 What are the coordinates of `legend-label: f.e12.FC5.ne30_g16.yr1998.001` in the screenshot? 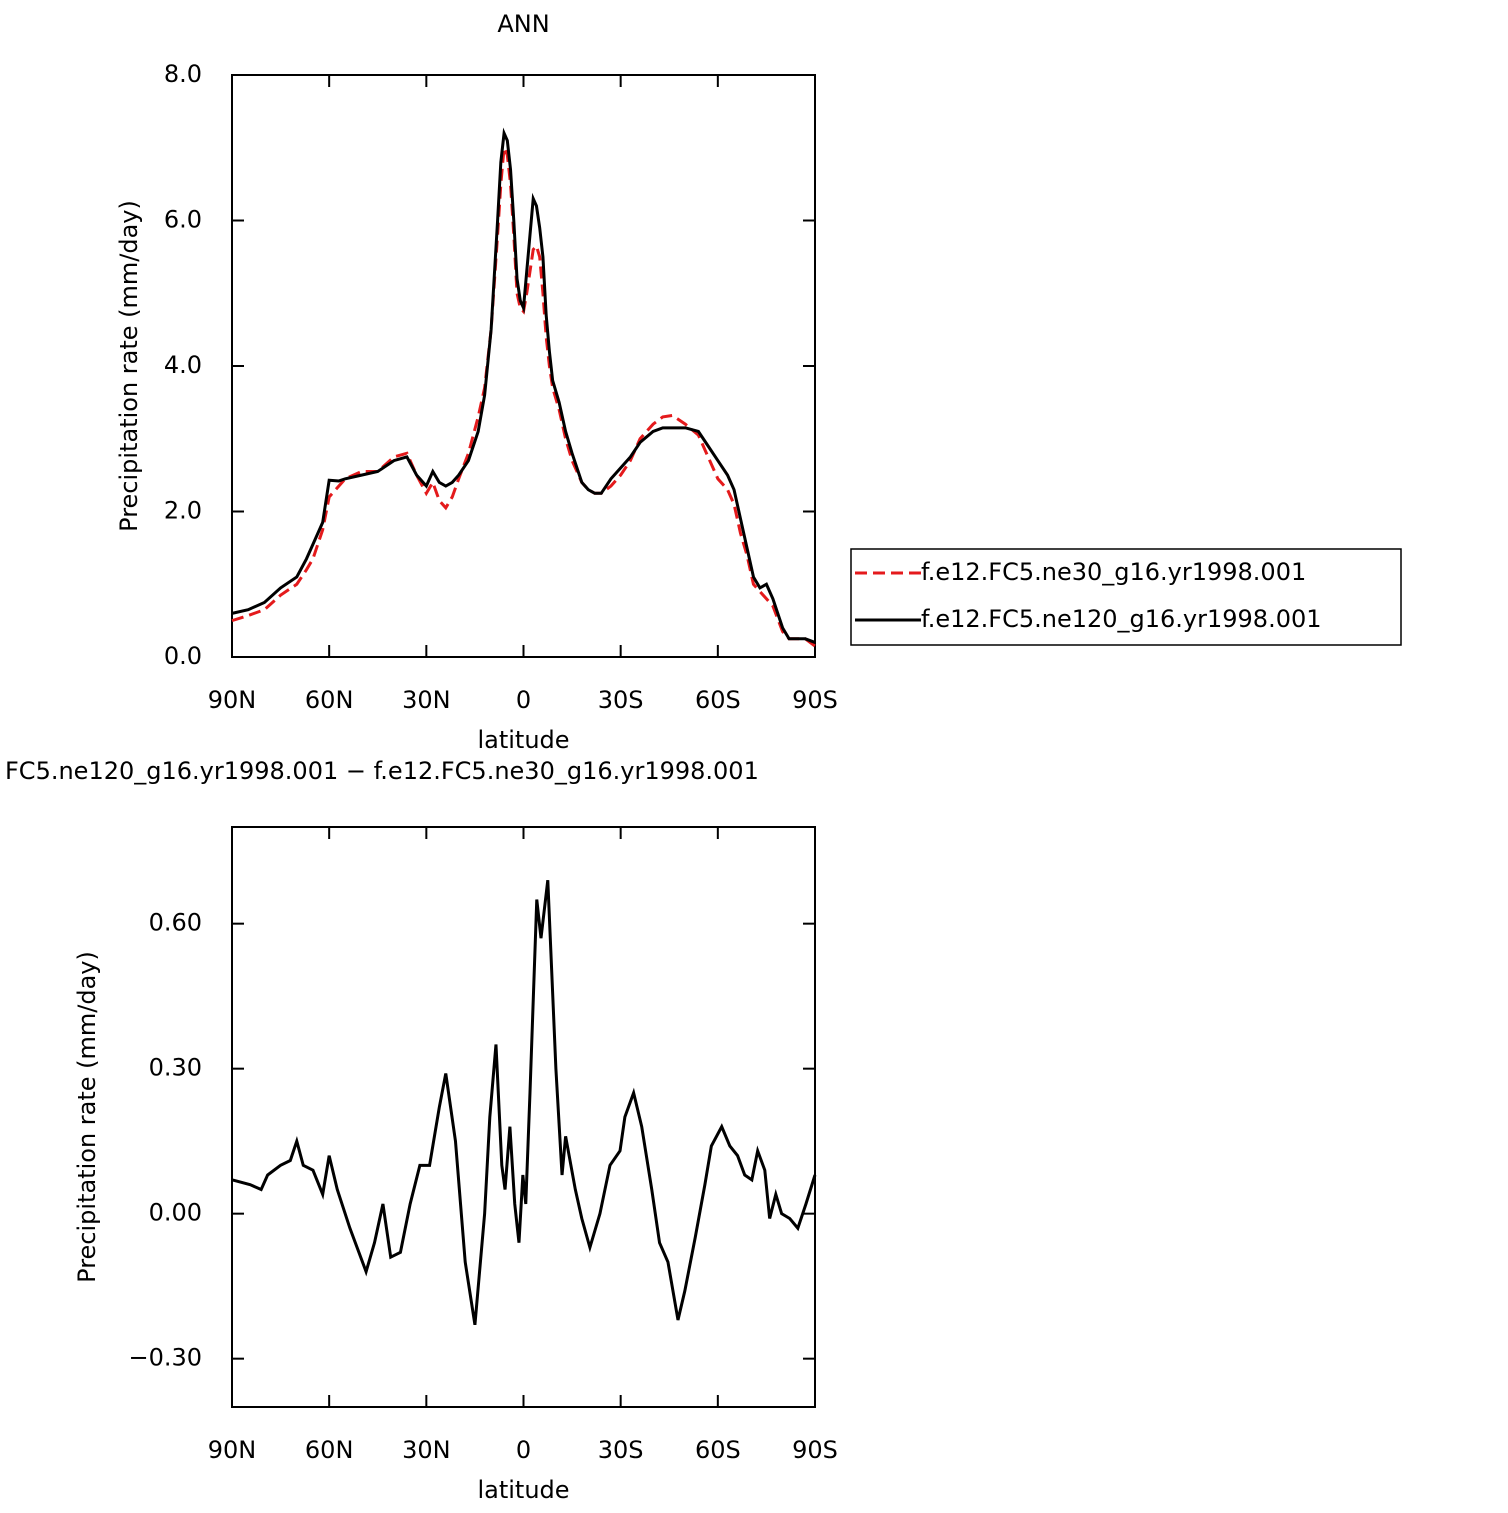 It's located at (1113, 572).